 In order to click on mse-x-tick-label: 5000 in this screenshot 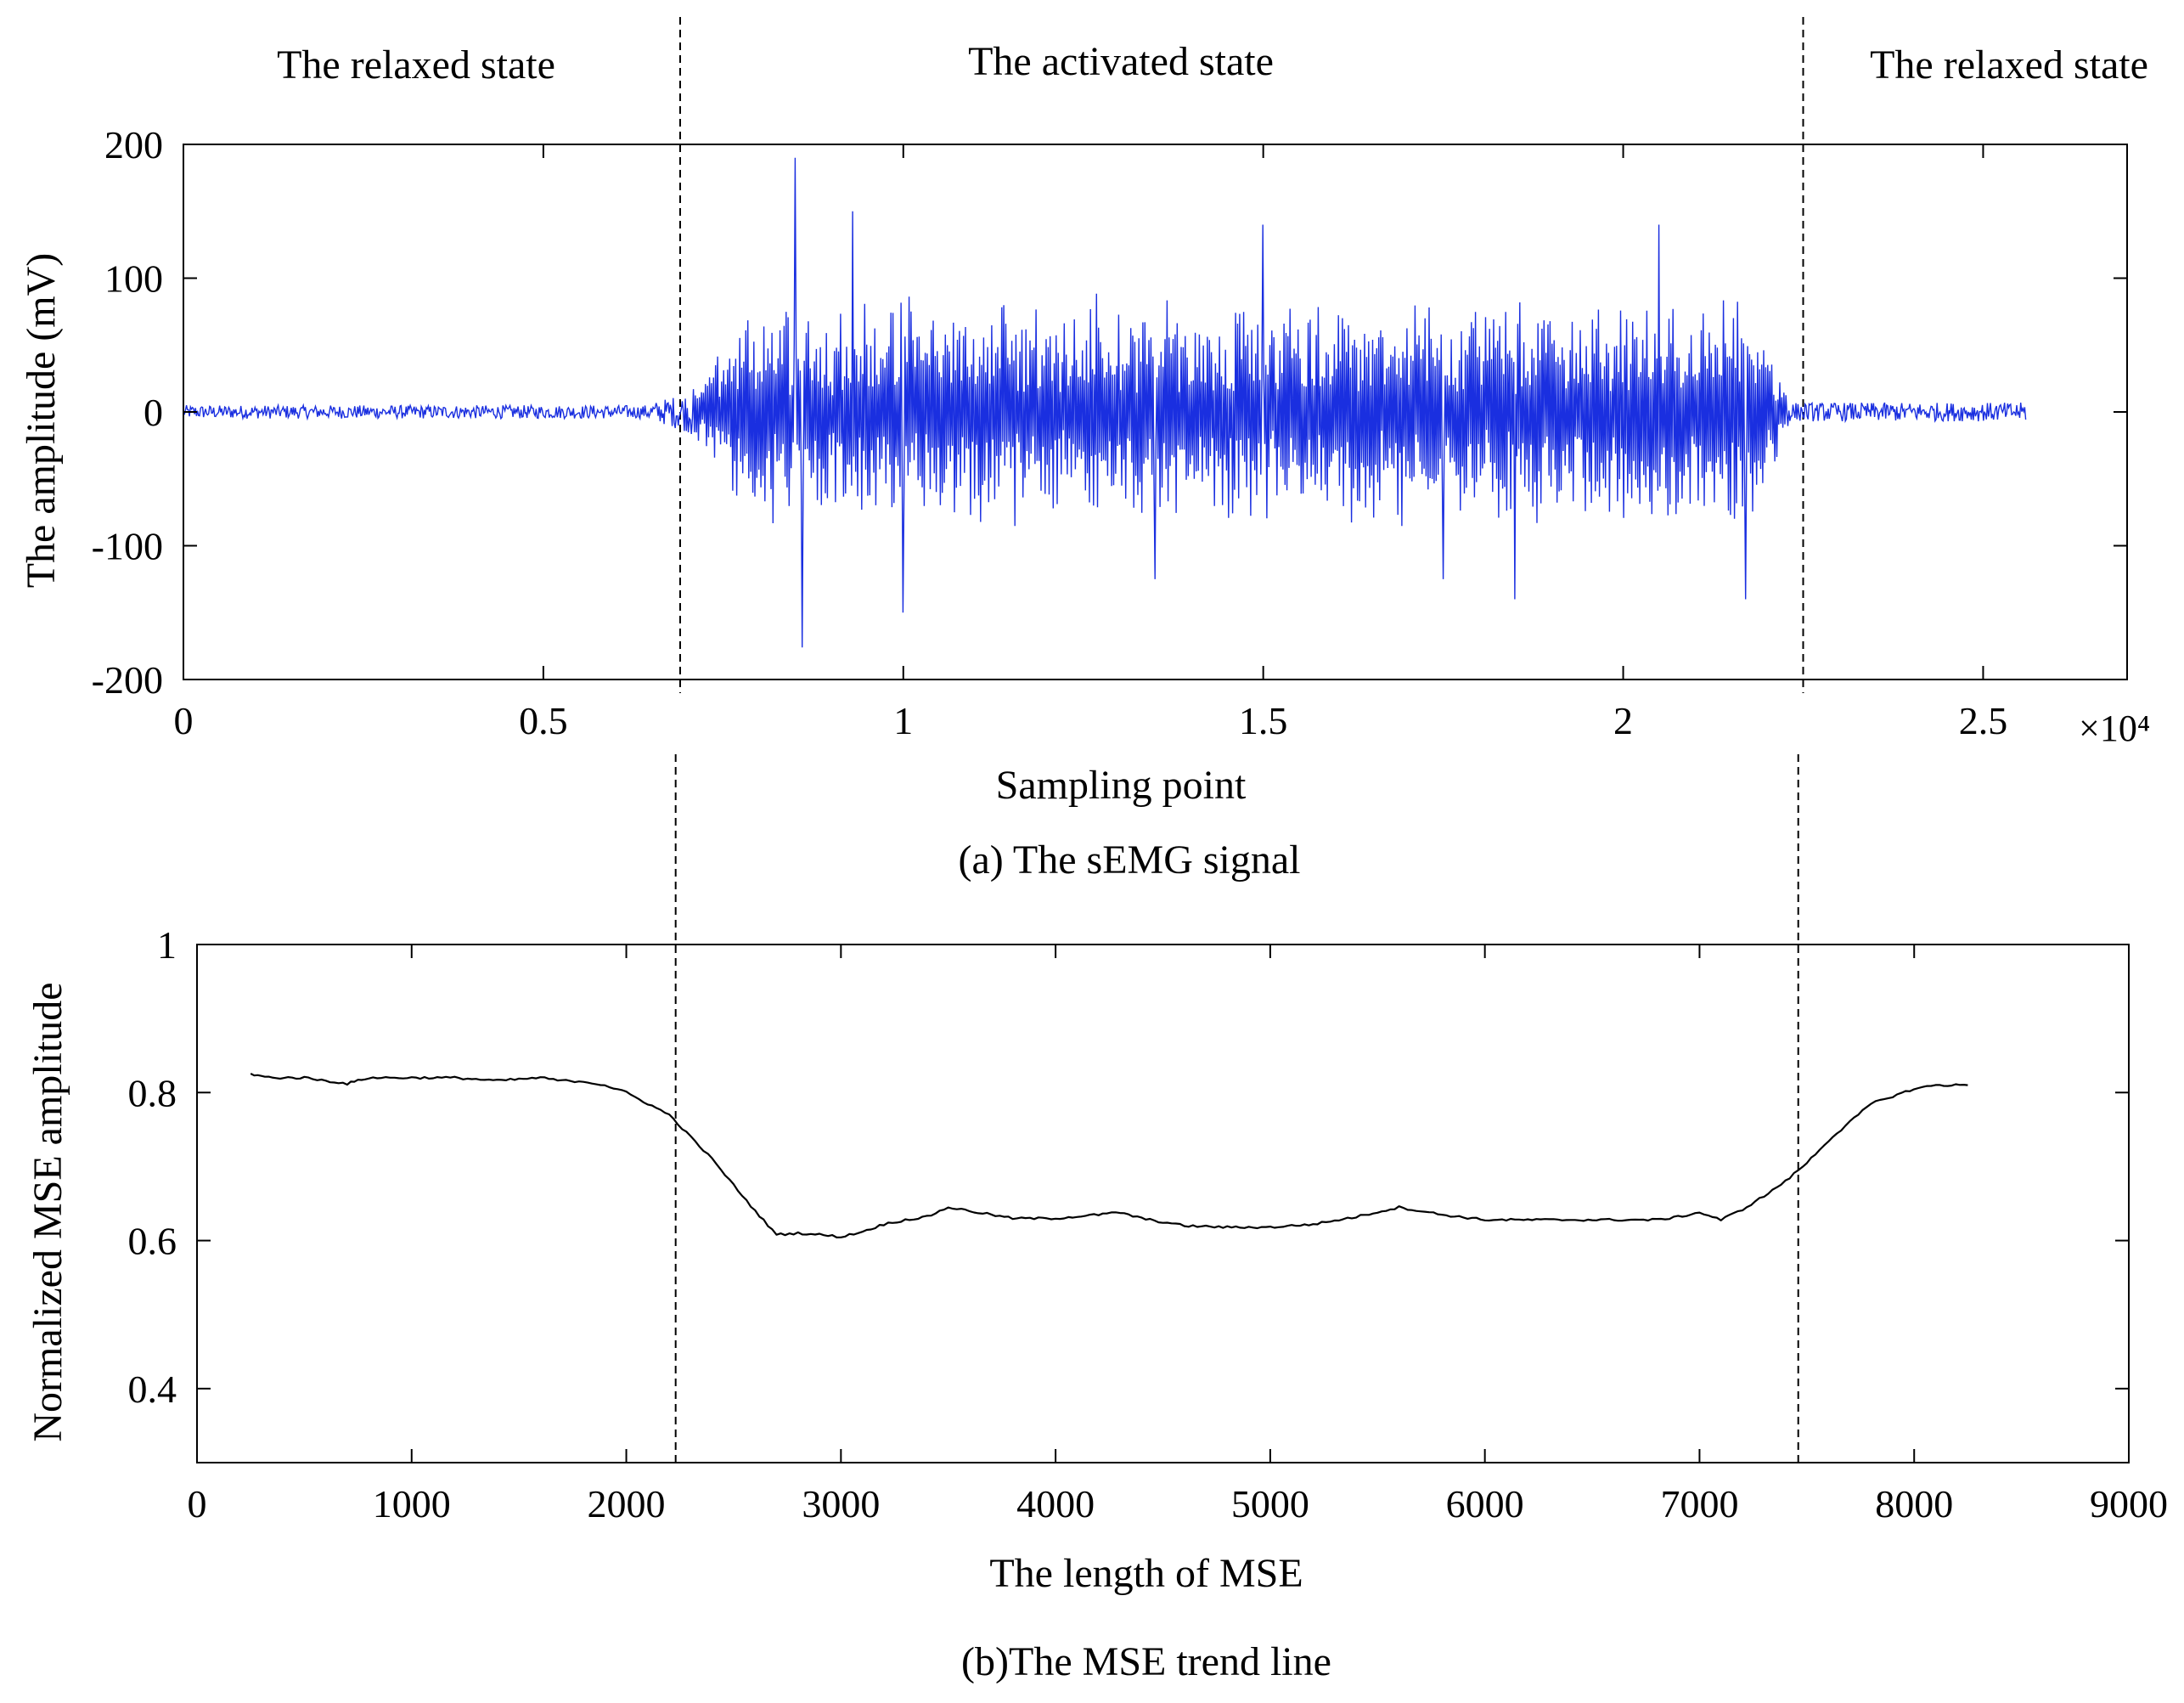, I will do `click(1270, 1503)`.